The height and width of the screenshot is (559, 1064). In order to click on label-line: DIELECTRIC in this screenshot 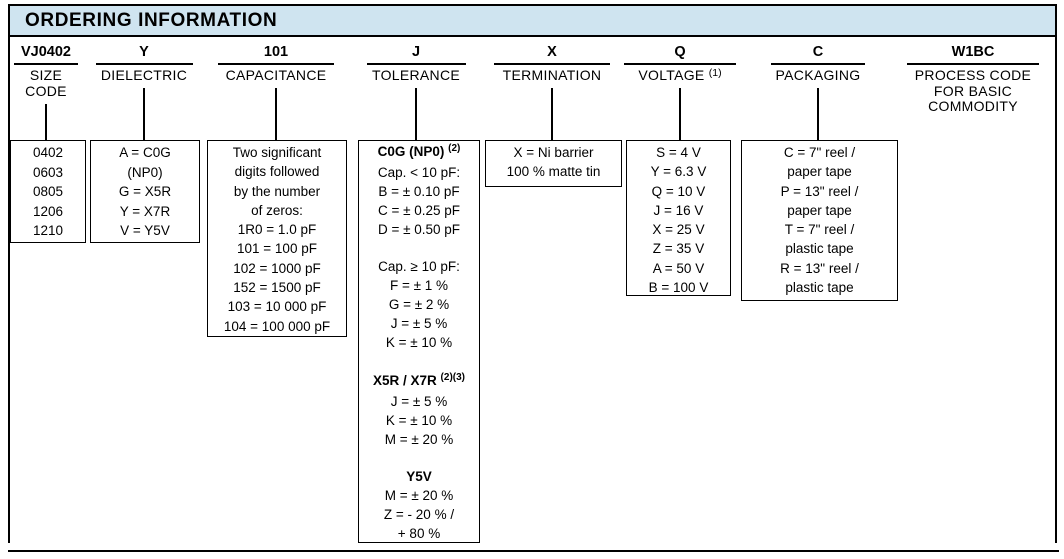, I will do `click(144, 75)`.